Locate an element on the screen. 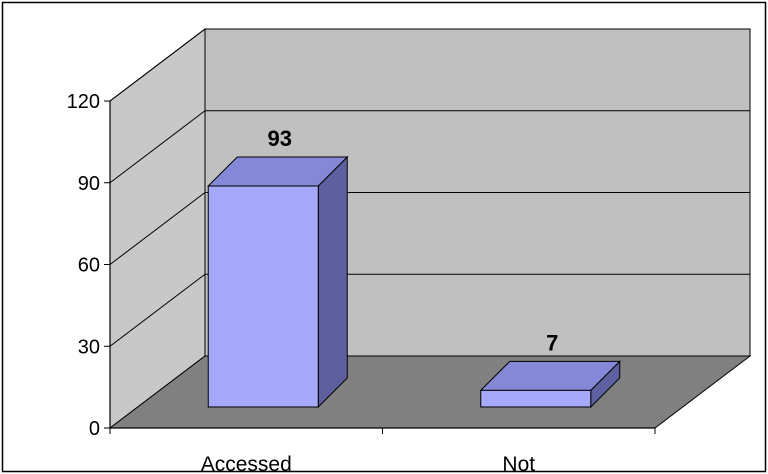  x-category-label: Not is located at coordinates (518, 463).